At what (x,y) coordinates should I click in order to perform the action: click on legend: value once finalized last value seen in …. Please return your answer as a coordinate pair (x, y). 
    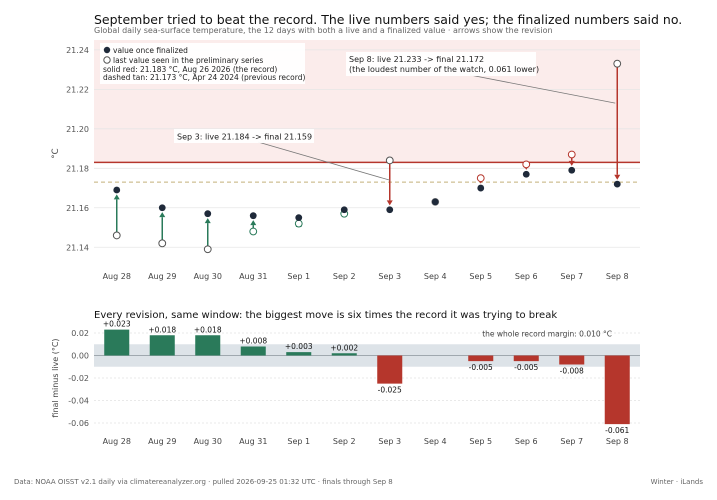
    Looking at the image, I should click on (202, 63).